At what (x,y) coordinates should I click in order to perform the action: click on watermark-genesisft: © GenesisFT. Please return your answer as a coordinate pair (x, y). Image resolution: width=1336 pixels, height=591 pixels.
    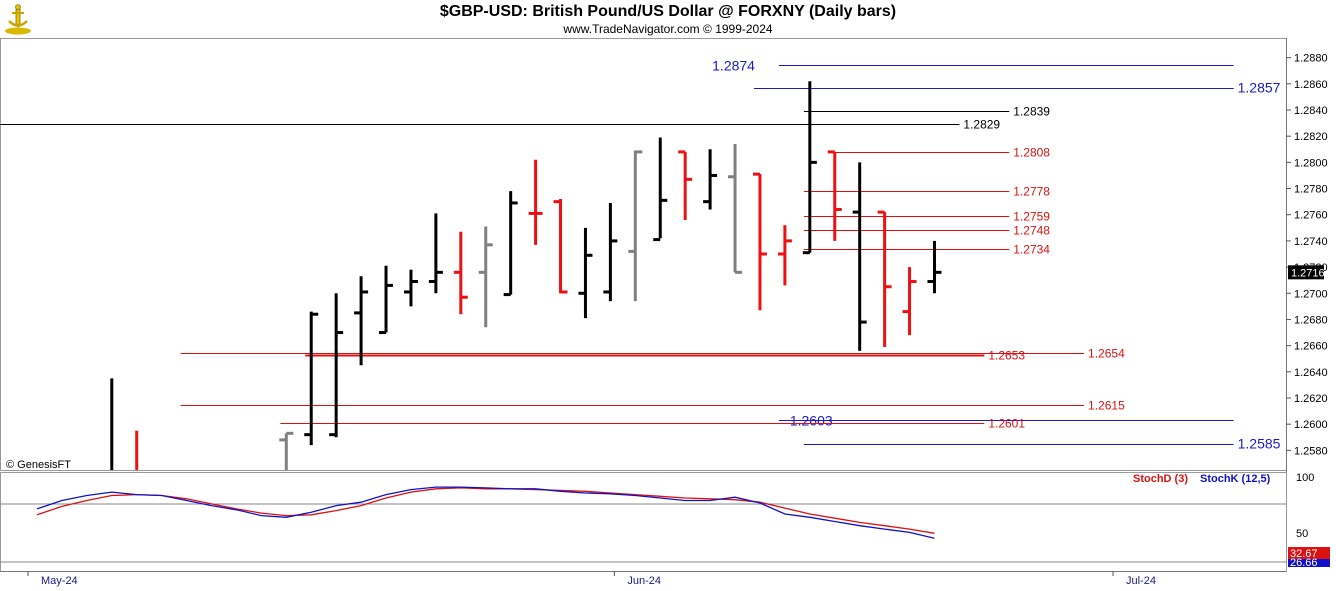
    Looking at the image, I should click on (38, 465).